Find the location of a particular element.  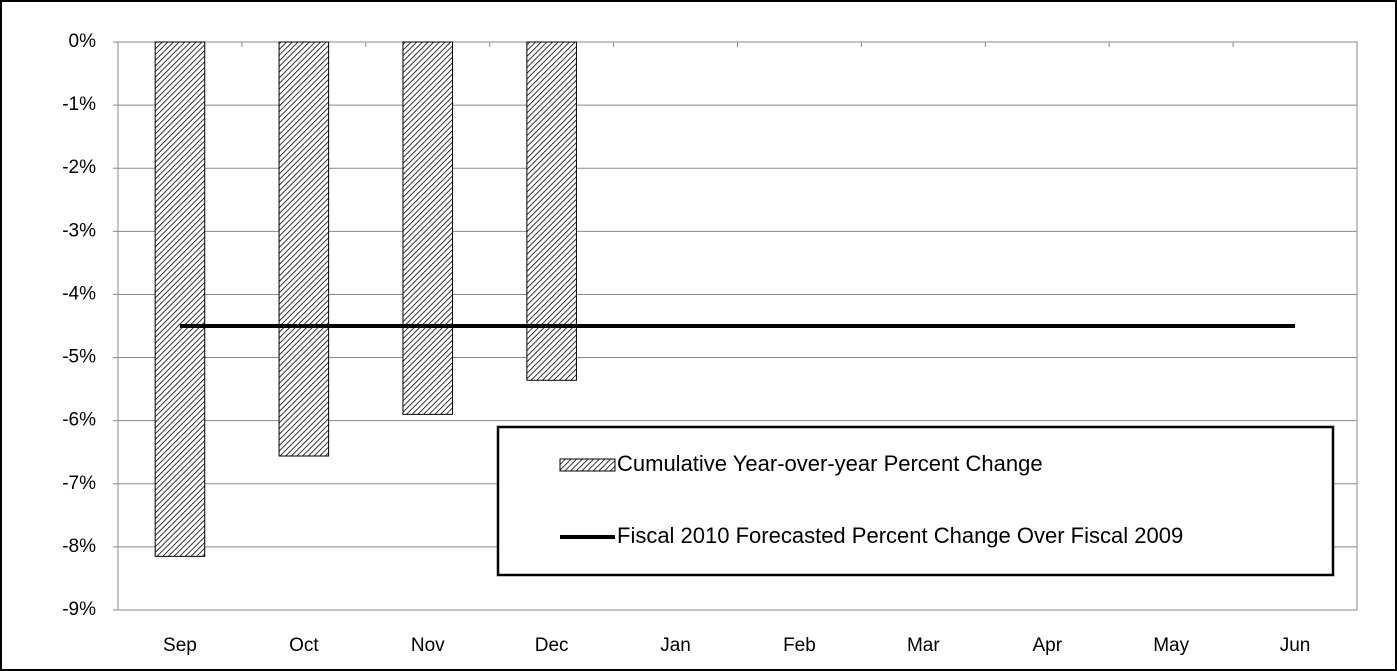

y-tick-label: -4% is located at coordinates (79, 293).